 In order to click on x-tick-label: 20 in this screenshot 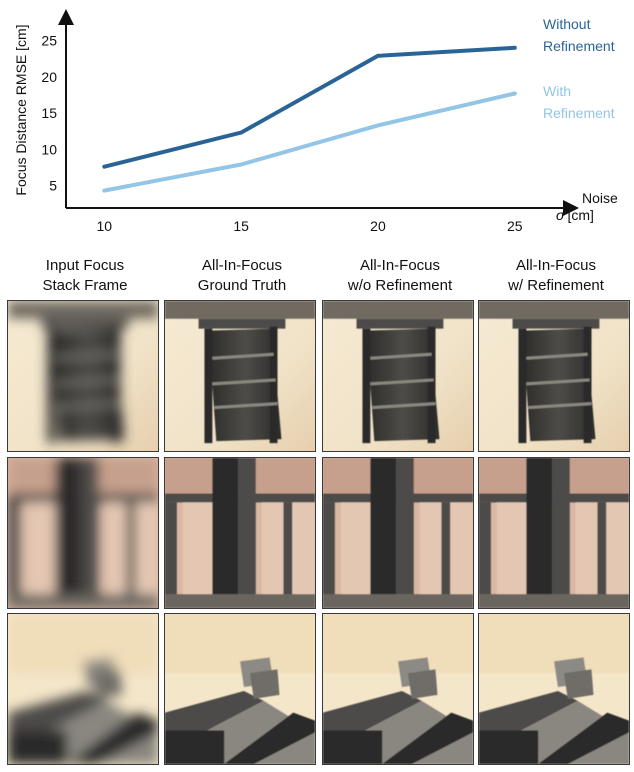, I will do `click(378, 226)`.